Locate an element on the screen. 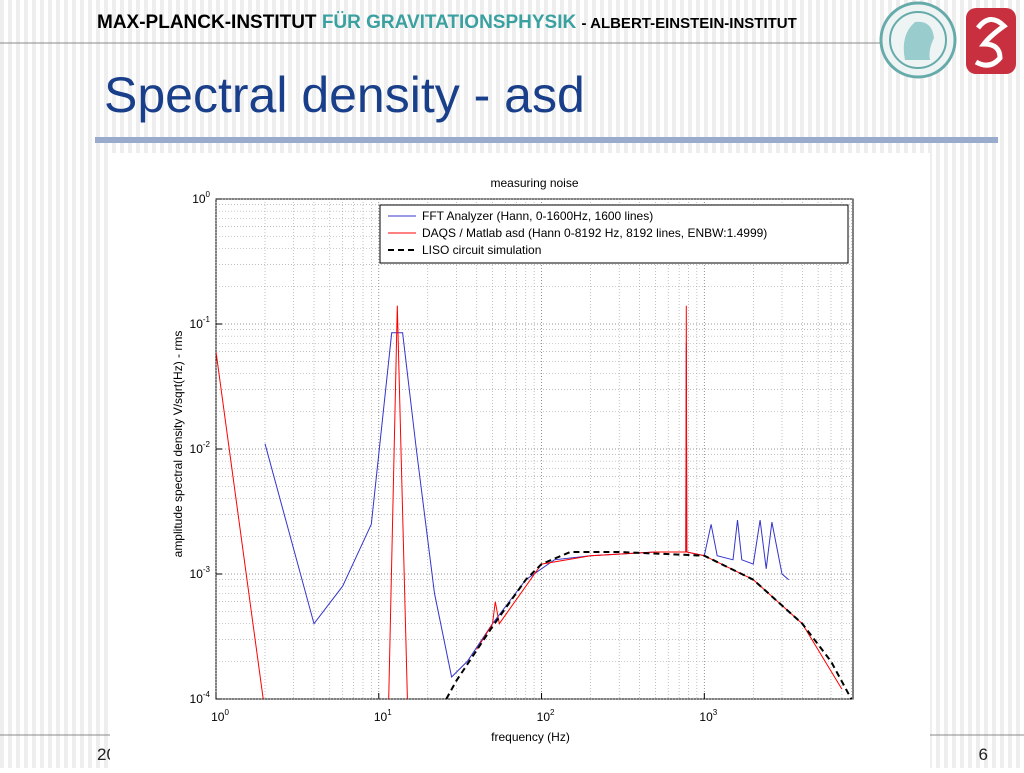  tick-label: 10⁻³ is located at coordinates (200, 573).